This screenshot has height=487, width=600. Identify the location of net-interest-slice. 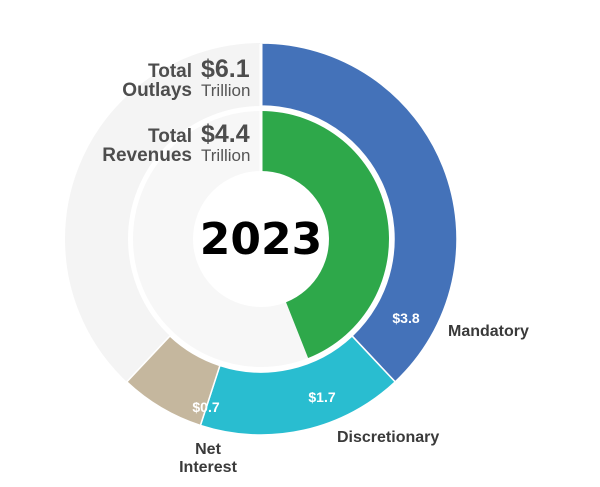
(173, 380).